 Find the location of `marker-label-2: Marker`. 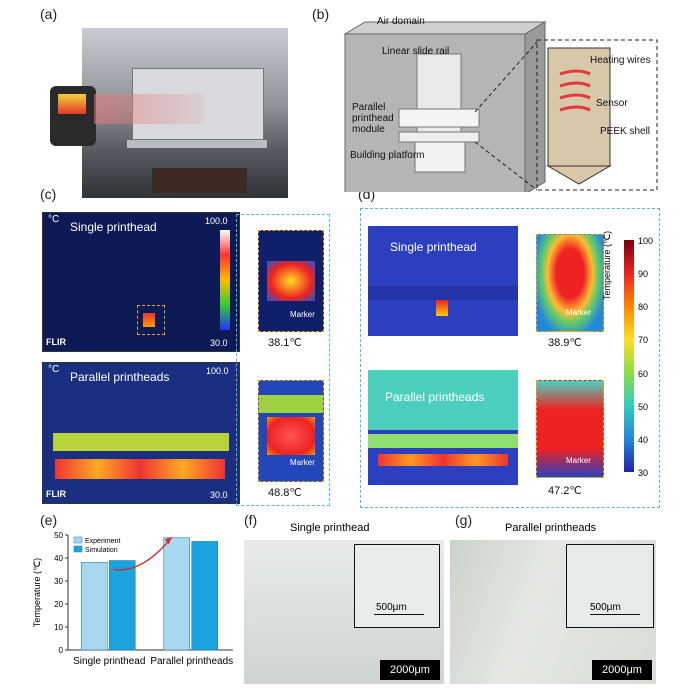

marker-label-2: Marker is located at coordinates (302, 462).